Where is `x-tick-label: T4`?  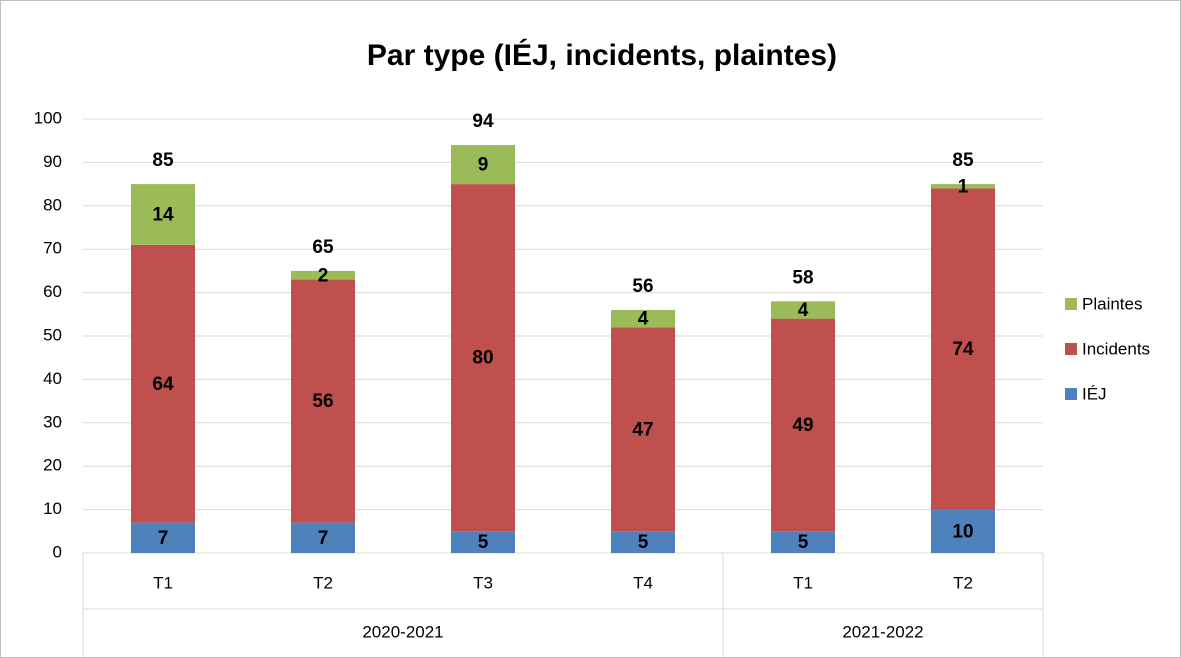 x-tick-label: T4 is located at coordinates (643, 582).